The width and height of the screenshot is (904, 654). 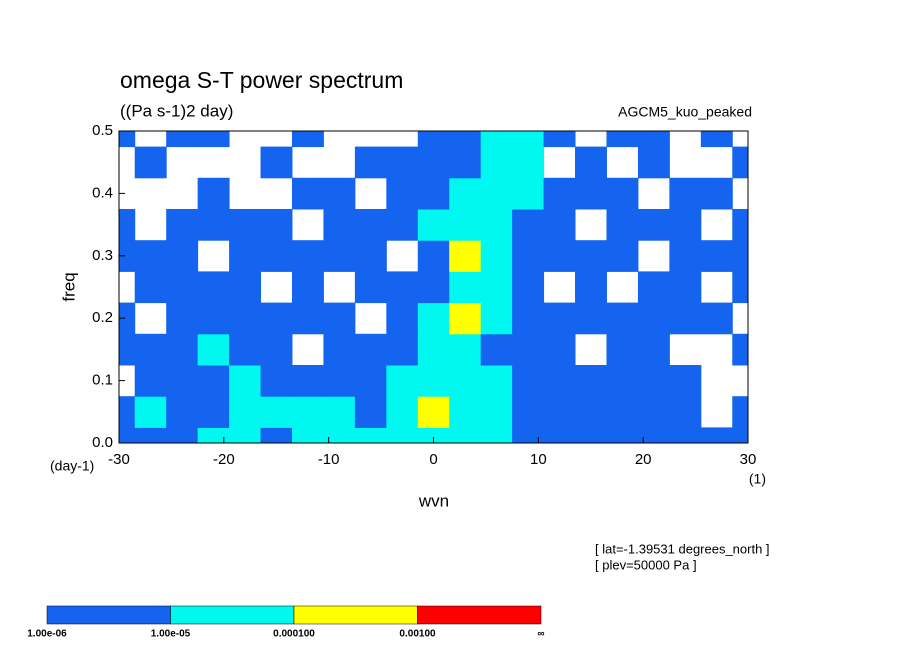 I want to click on x-tick-label: -10, so click(x=329, y=459).